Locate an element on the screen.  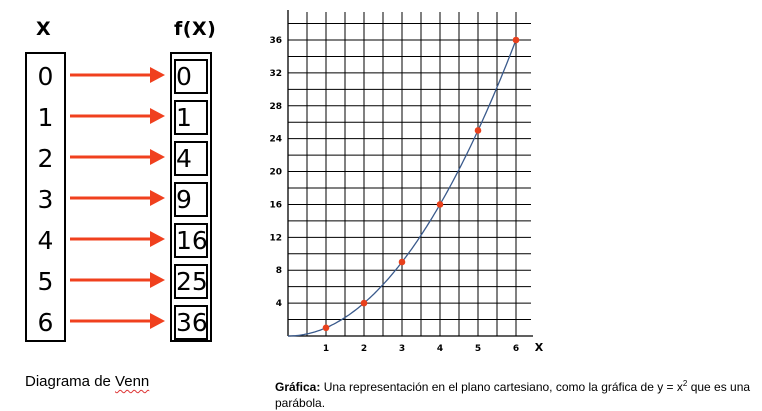
y-tick-label: 28 is located at coordinates (275, 107).